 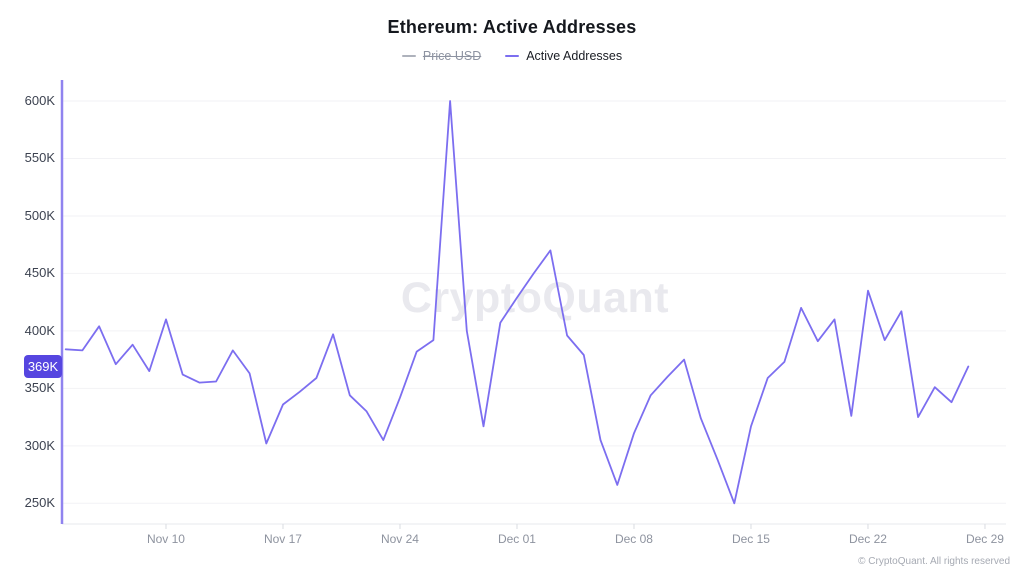 I want to click on legend-swatch-active-addresses, so click(x=512, y=56).